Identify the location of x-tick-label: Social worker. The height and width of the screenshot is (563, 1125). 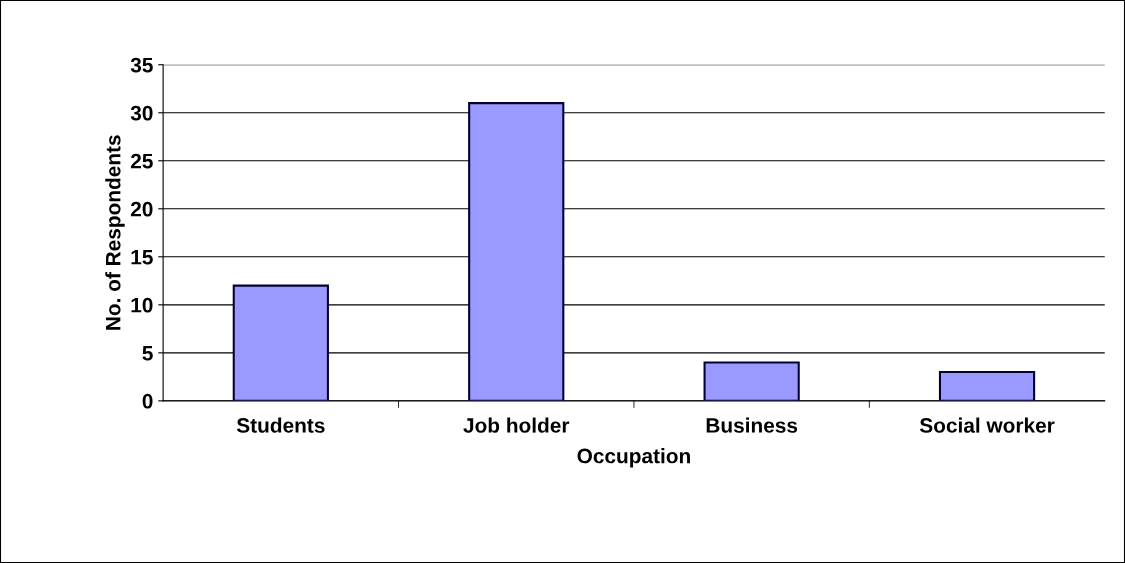
(987, 425).